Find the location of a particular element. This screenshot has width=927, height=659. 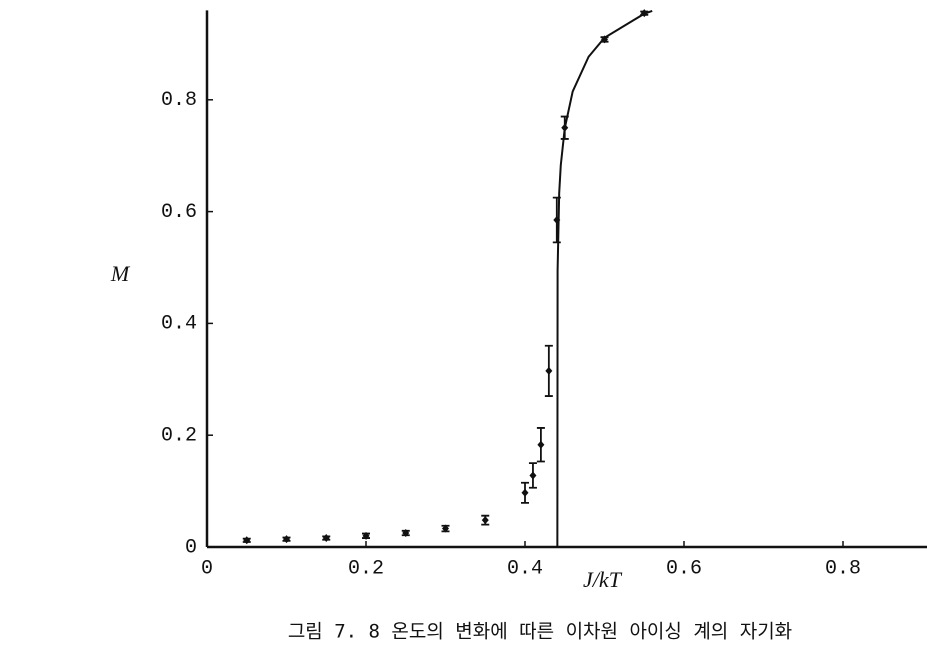

theory-curve is located at coordinates (604, 278).